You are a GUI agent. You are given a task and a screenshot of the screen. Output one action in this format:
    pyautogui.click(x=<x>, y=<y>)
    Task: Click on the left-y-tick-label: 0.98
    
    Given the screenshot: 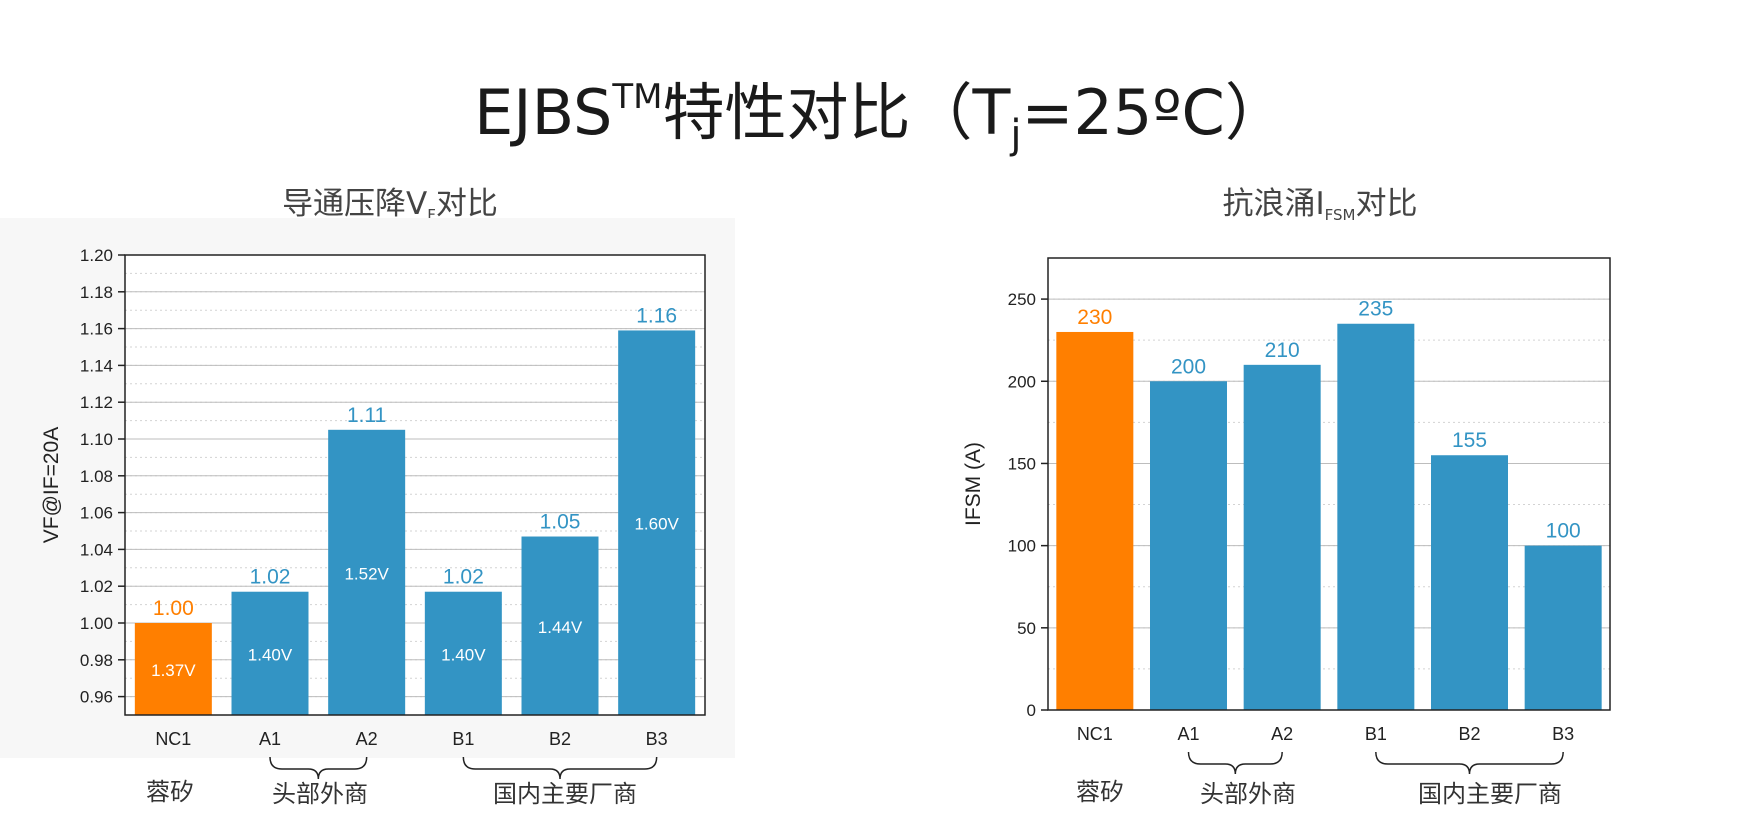 What is the action you would take?
    pyautogui.click(x=96, y=660)
    